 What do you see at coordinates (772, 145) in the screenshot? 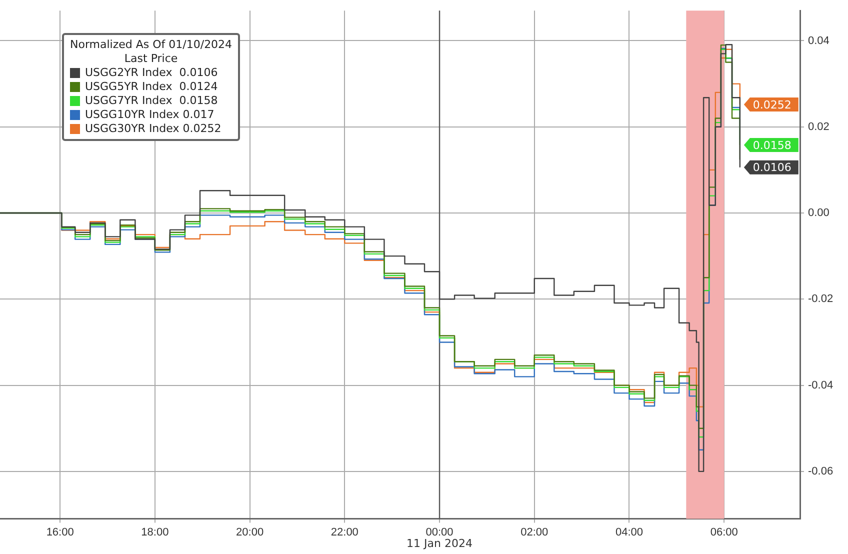
I see `data-label: 0.0158` at bounding box center [772, 145].